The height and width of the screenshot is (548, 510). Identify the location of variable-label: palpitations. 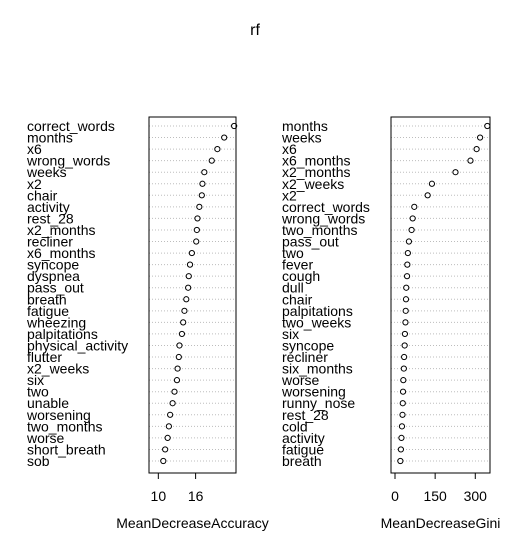
(62, 334).